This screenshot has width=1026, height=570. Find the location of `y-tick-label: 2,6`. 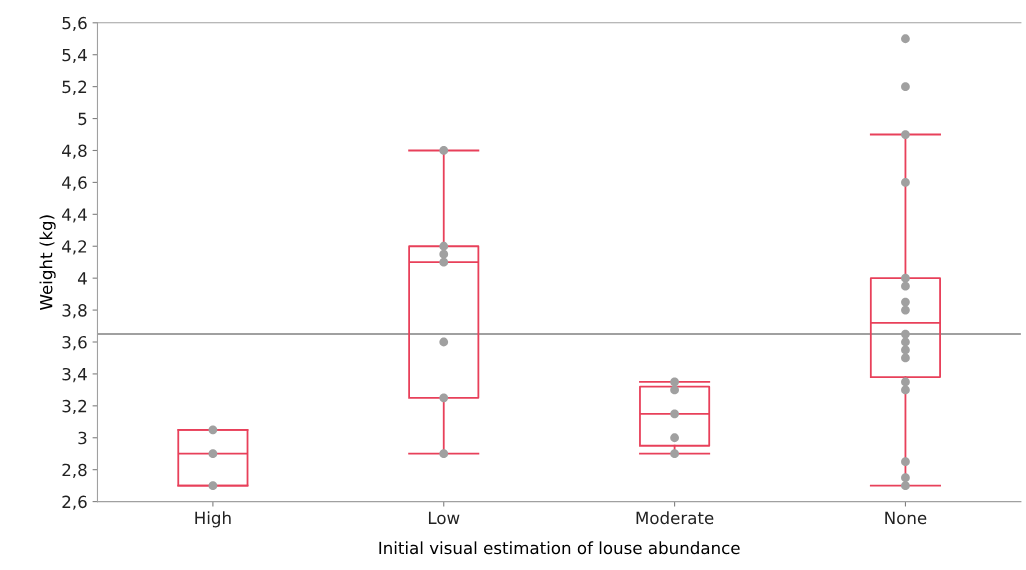

y-tick-label: 2,6 is located at coordinates (74, 502).